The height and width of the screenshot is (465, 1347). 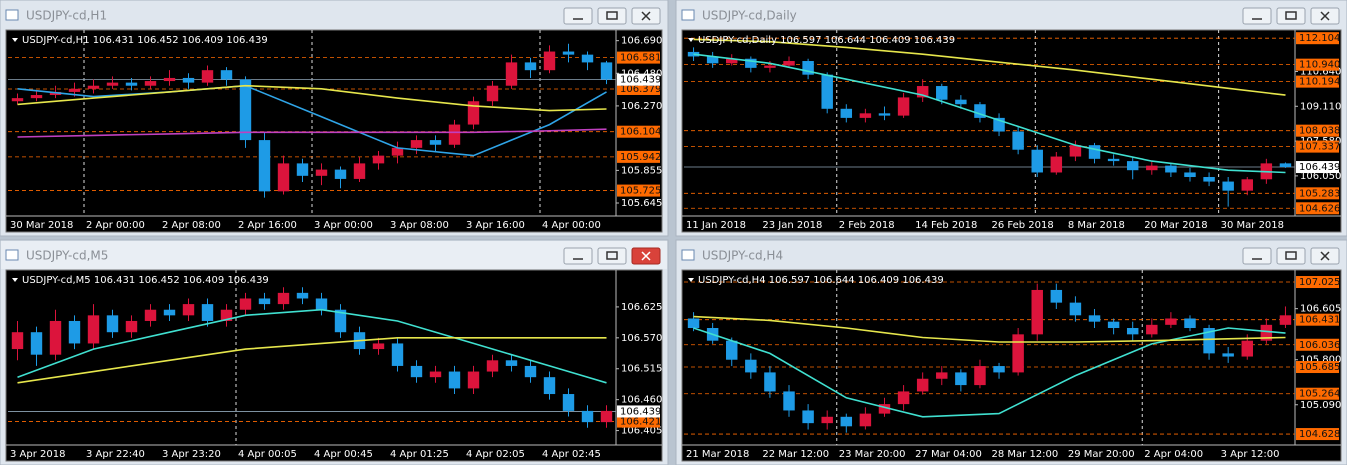 What do you see at coordinates (67, 256) in the screenshot?
I see `window-title: USDJPY-cd,M5` at bounding box center [67, 256].